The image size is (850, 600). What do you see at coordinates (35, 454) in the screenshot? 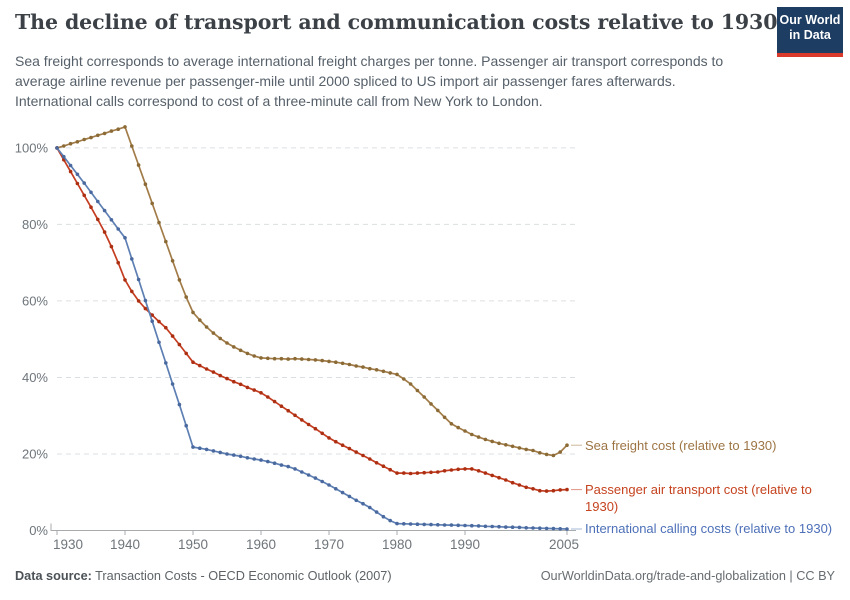
I see `y-tick-label: 20%` at bounding box center [35, 454].